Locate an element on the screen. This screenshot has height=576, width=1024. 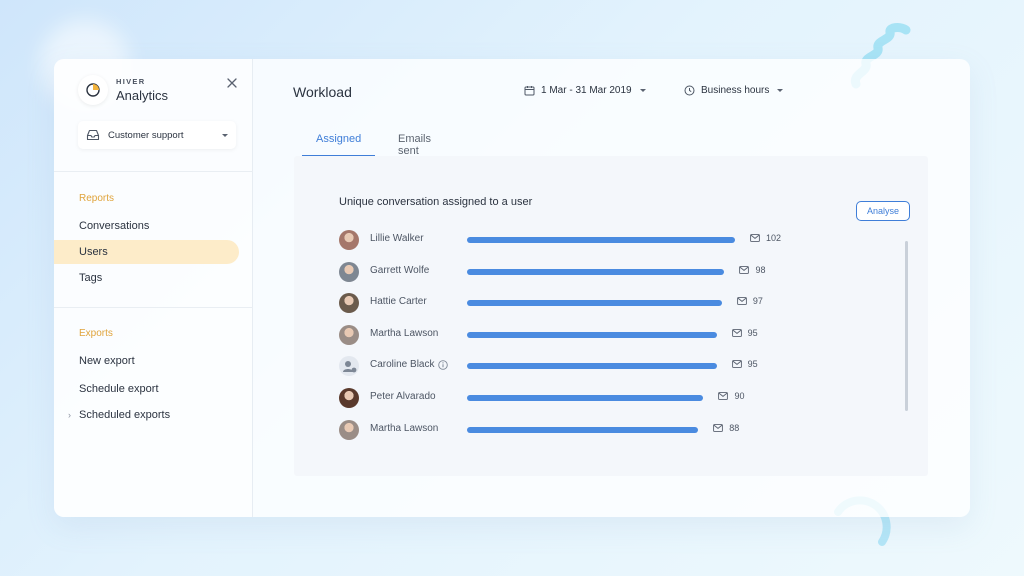
email-count: 102 is located at coordinates (765, 238).